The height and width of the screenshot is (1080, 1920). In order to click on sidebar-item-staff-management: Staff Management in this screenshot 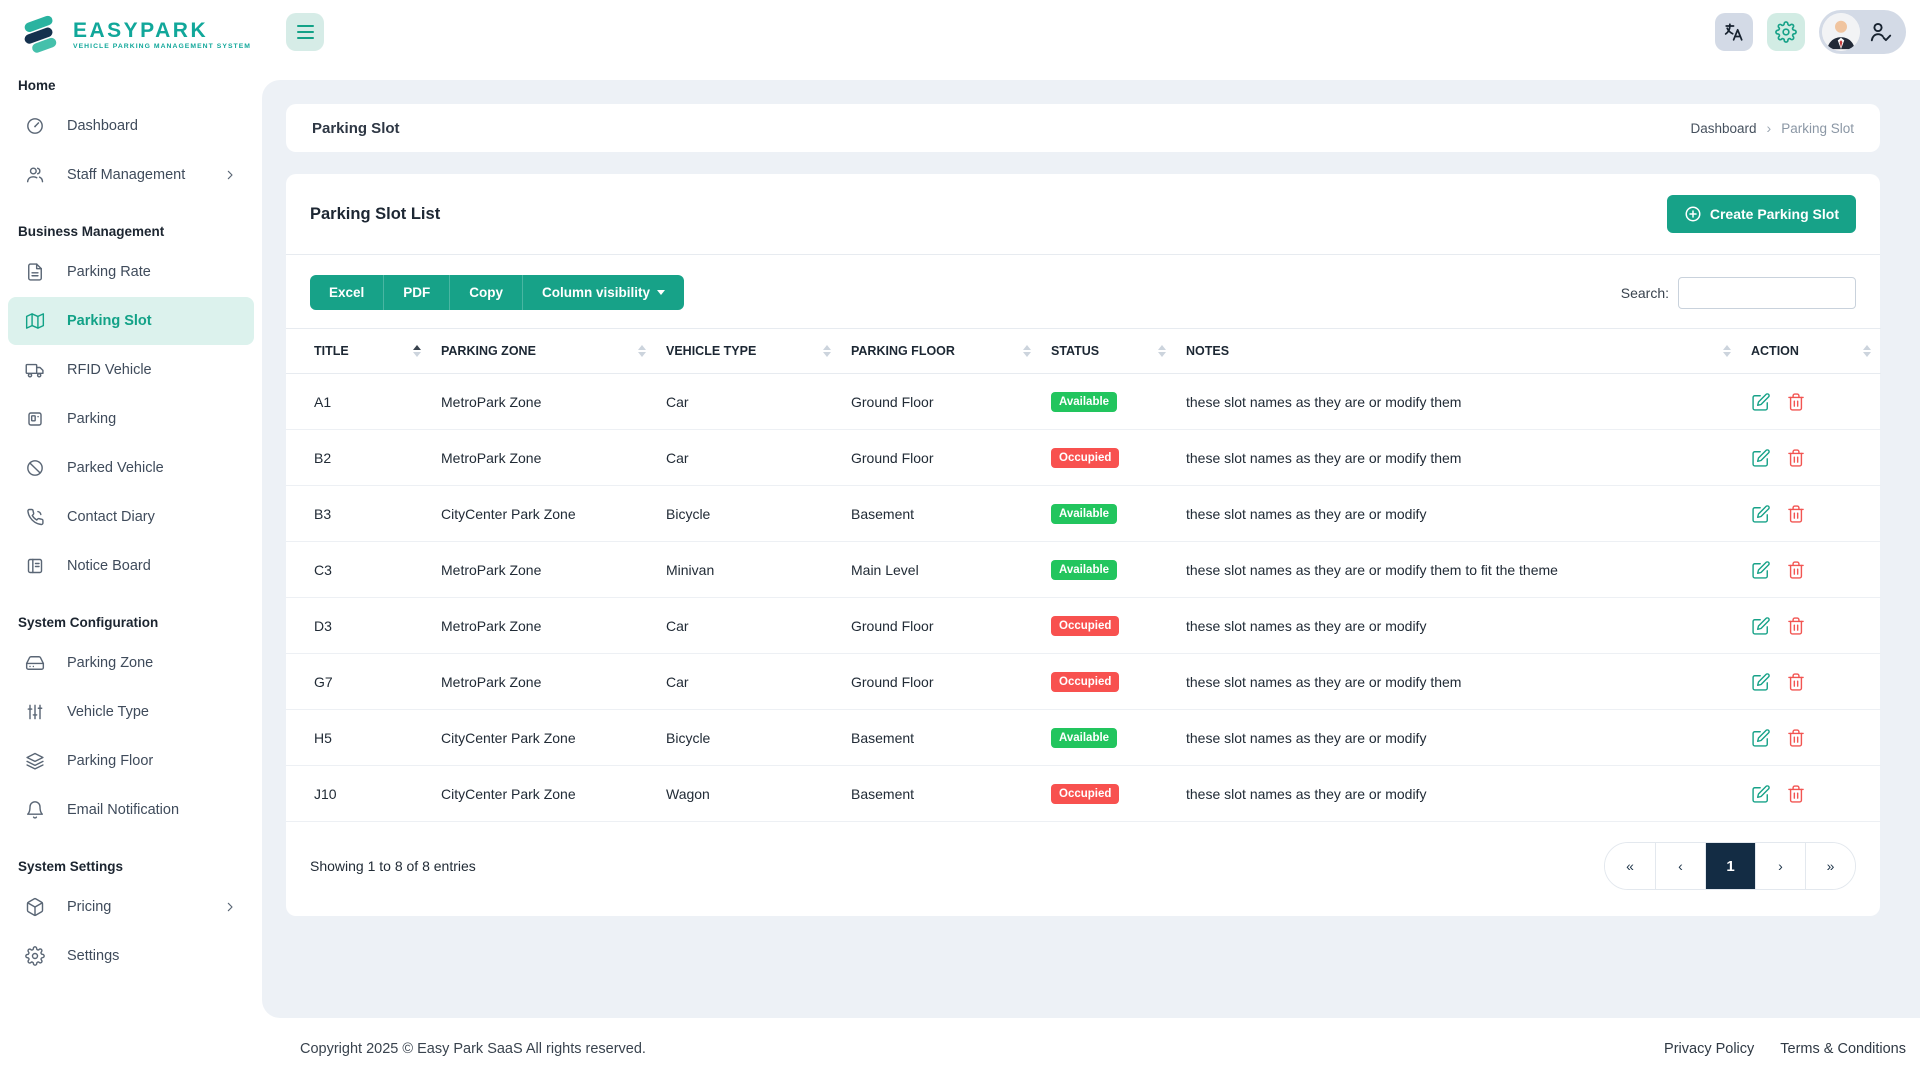, I will do `click(131, 175)`.